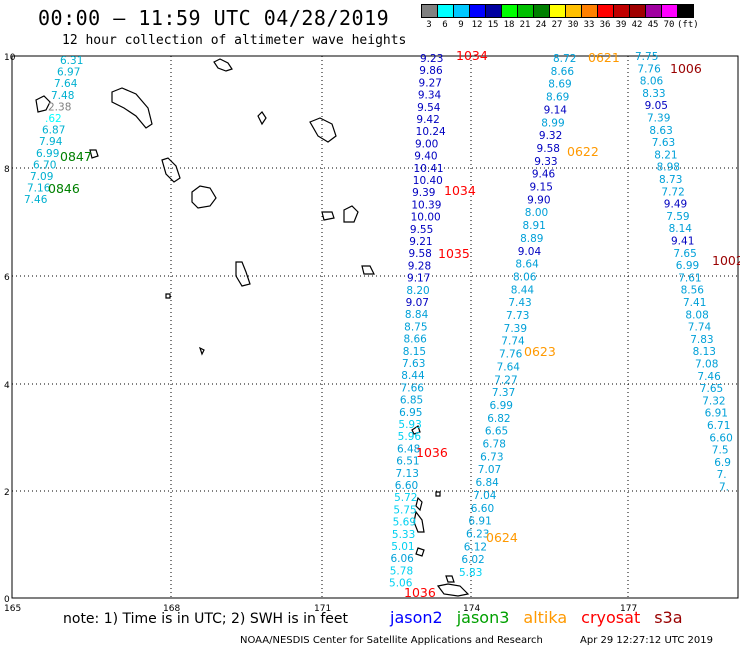 Image resolution: width=740 pixels, height=650 pixels. Describe the element at coordinates (418, 279) in the screenshot. I see `wave-height-label: 9.17` at that location.